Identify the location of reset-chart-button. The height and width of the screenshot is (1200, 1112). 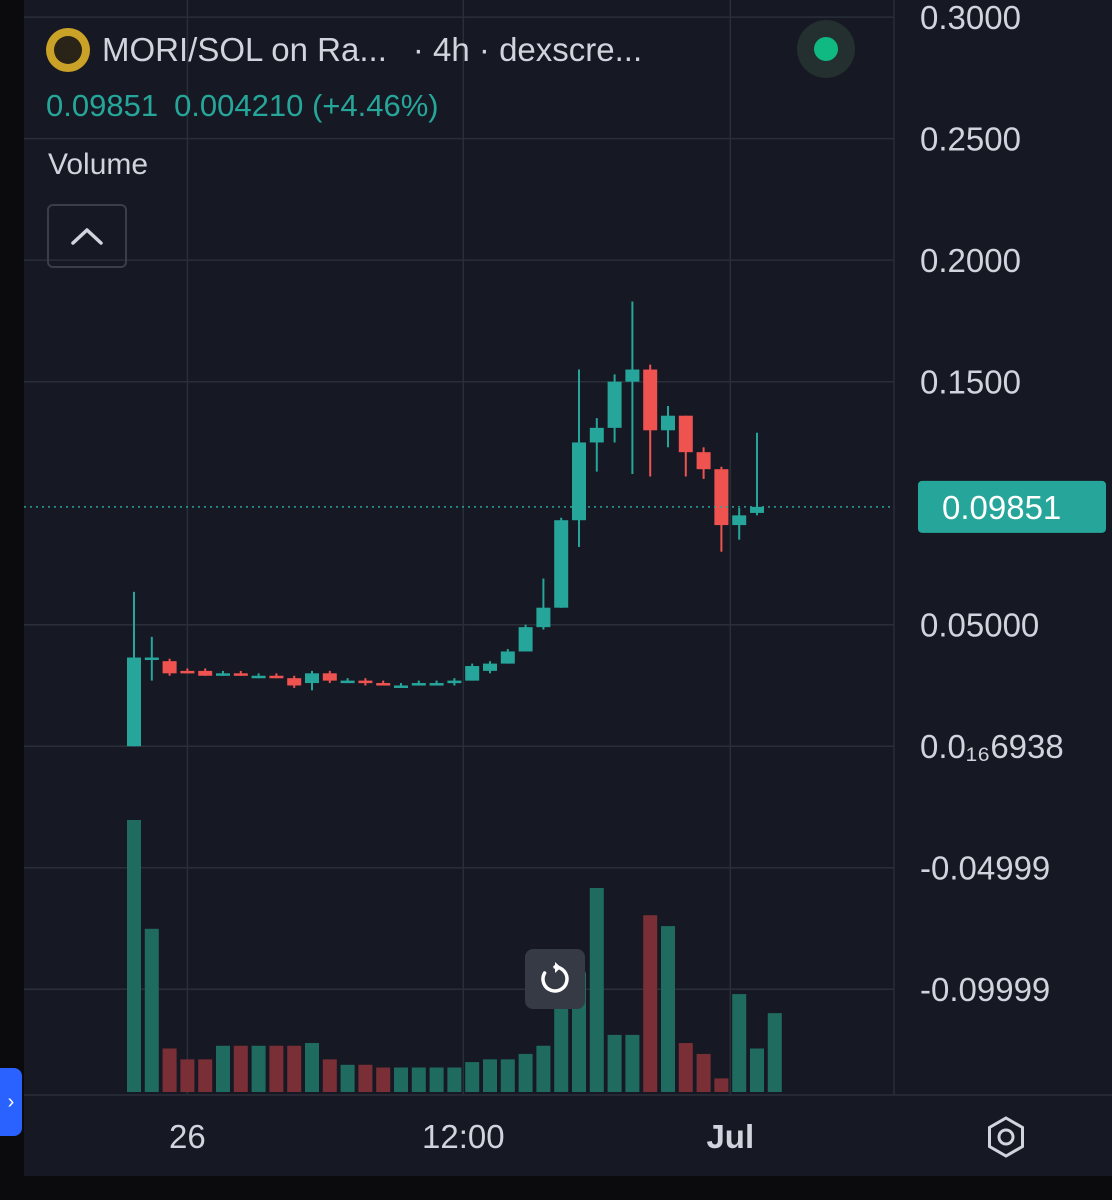
(555, 979).